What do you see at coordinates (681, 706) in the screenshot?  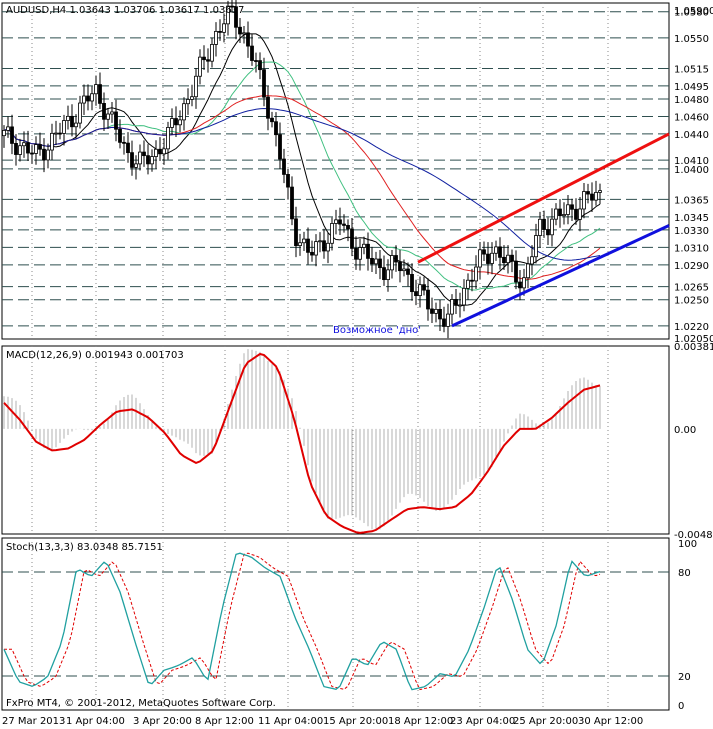 I see `stoch-tick-0: 0` at bounding box center [681, 706].